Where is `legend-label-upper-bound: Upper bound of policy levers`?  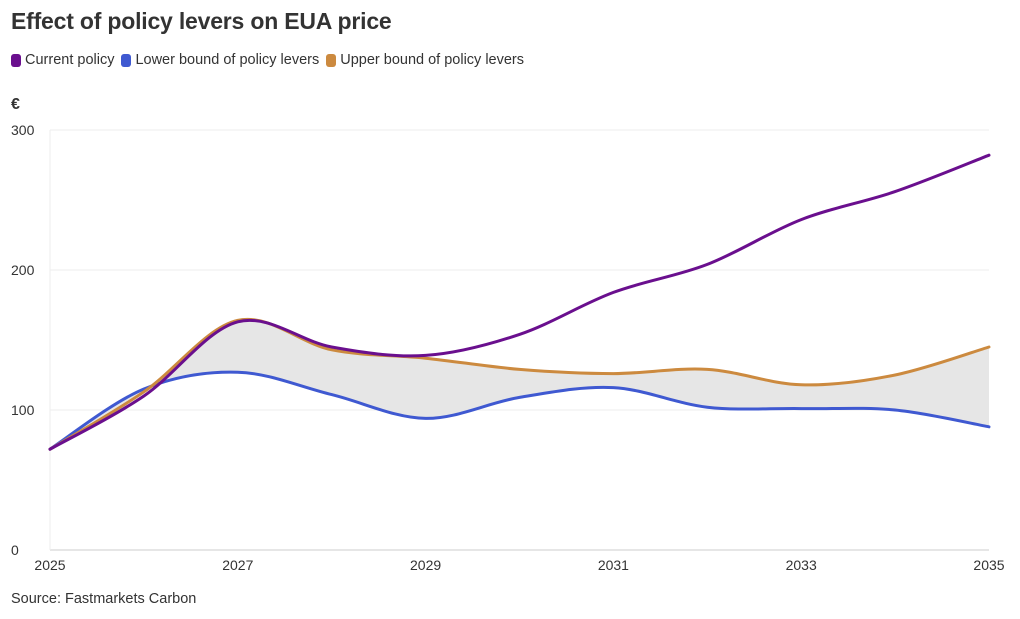 legend-label-upper-bound: Upper bound of policy levers is located at coordinates (432, 60).